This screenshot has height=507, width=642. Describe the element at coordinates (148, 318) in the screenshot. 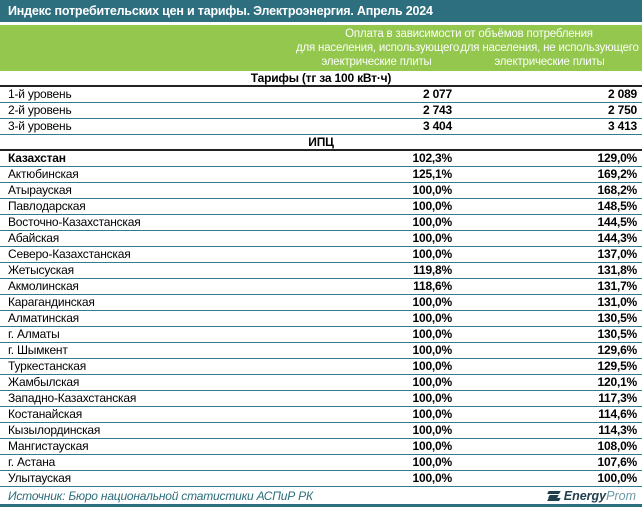

I see `row-label: Алматинская` at that location.